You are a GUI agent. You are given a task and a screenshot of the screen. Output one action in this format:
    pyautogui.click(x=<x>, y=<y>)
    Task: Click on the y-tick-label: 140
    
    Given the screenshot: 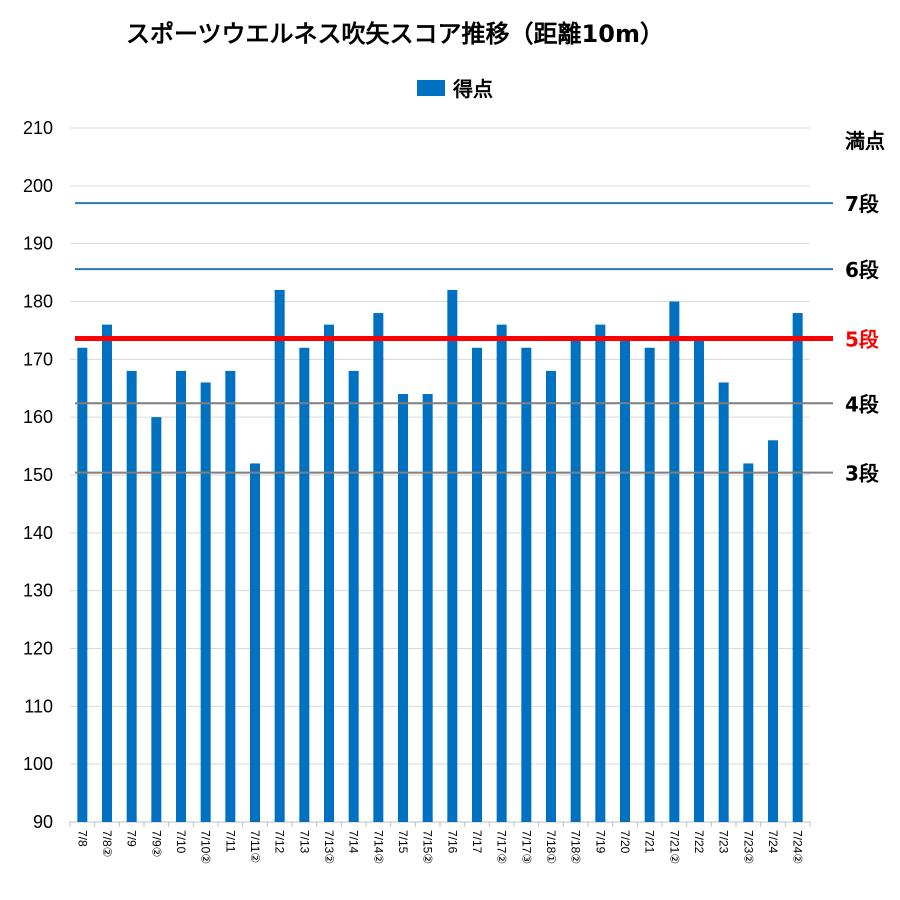 What is the action you would take?
    pyautogui.click(x=38, y=533)
    